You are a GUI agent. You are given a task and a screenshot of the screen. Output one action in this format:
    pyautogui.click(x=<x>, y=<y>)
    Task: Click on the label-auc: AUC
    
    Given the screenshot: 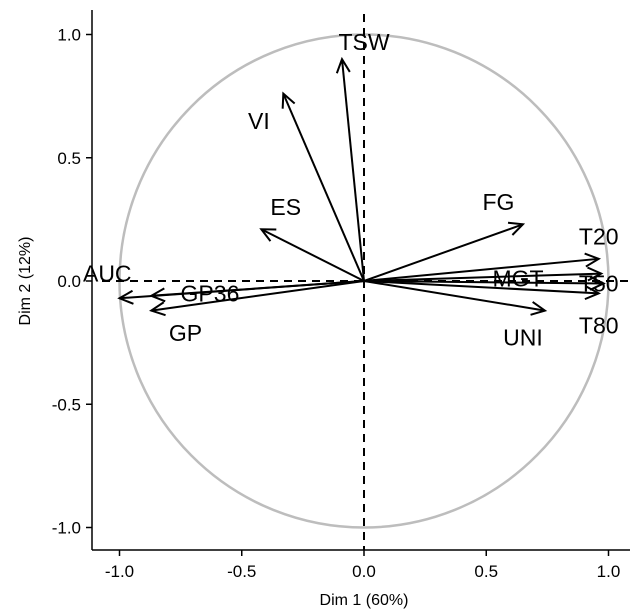 What is the action you would take?
    pyautogui.click(x=107, y=274)
    